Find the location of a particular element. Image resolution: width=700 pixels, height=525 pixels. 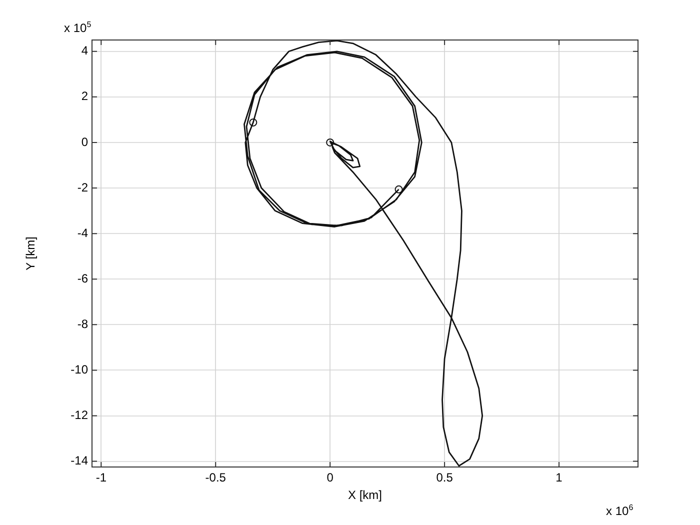

text: x 10$^{6}$ is located at coordinates (620, 510).